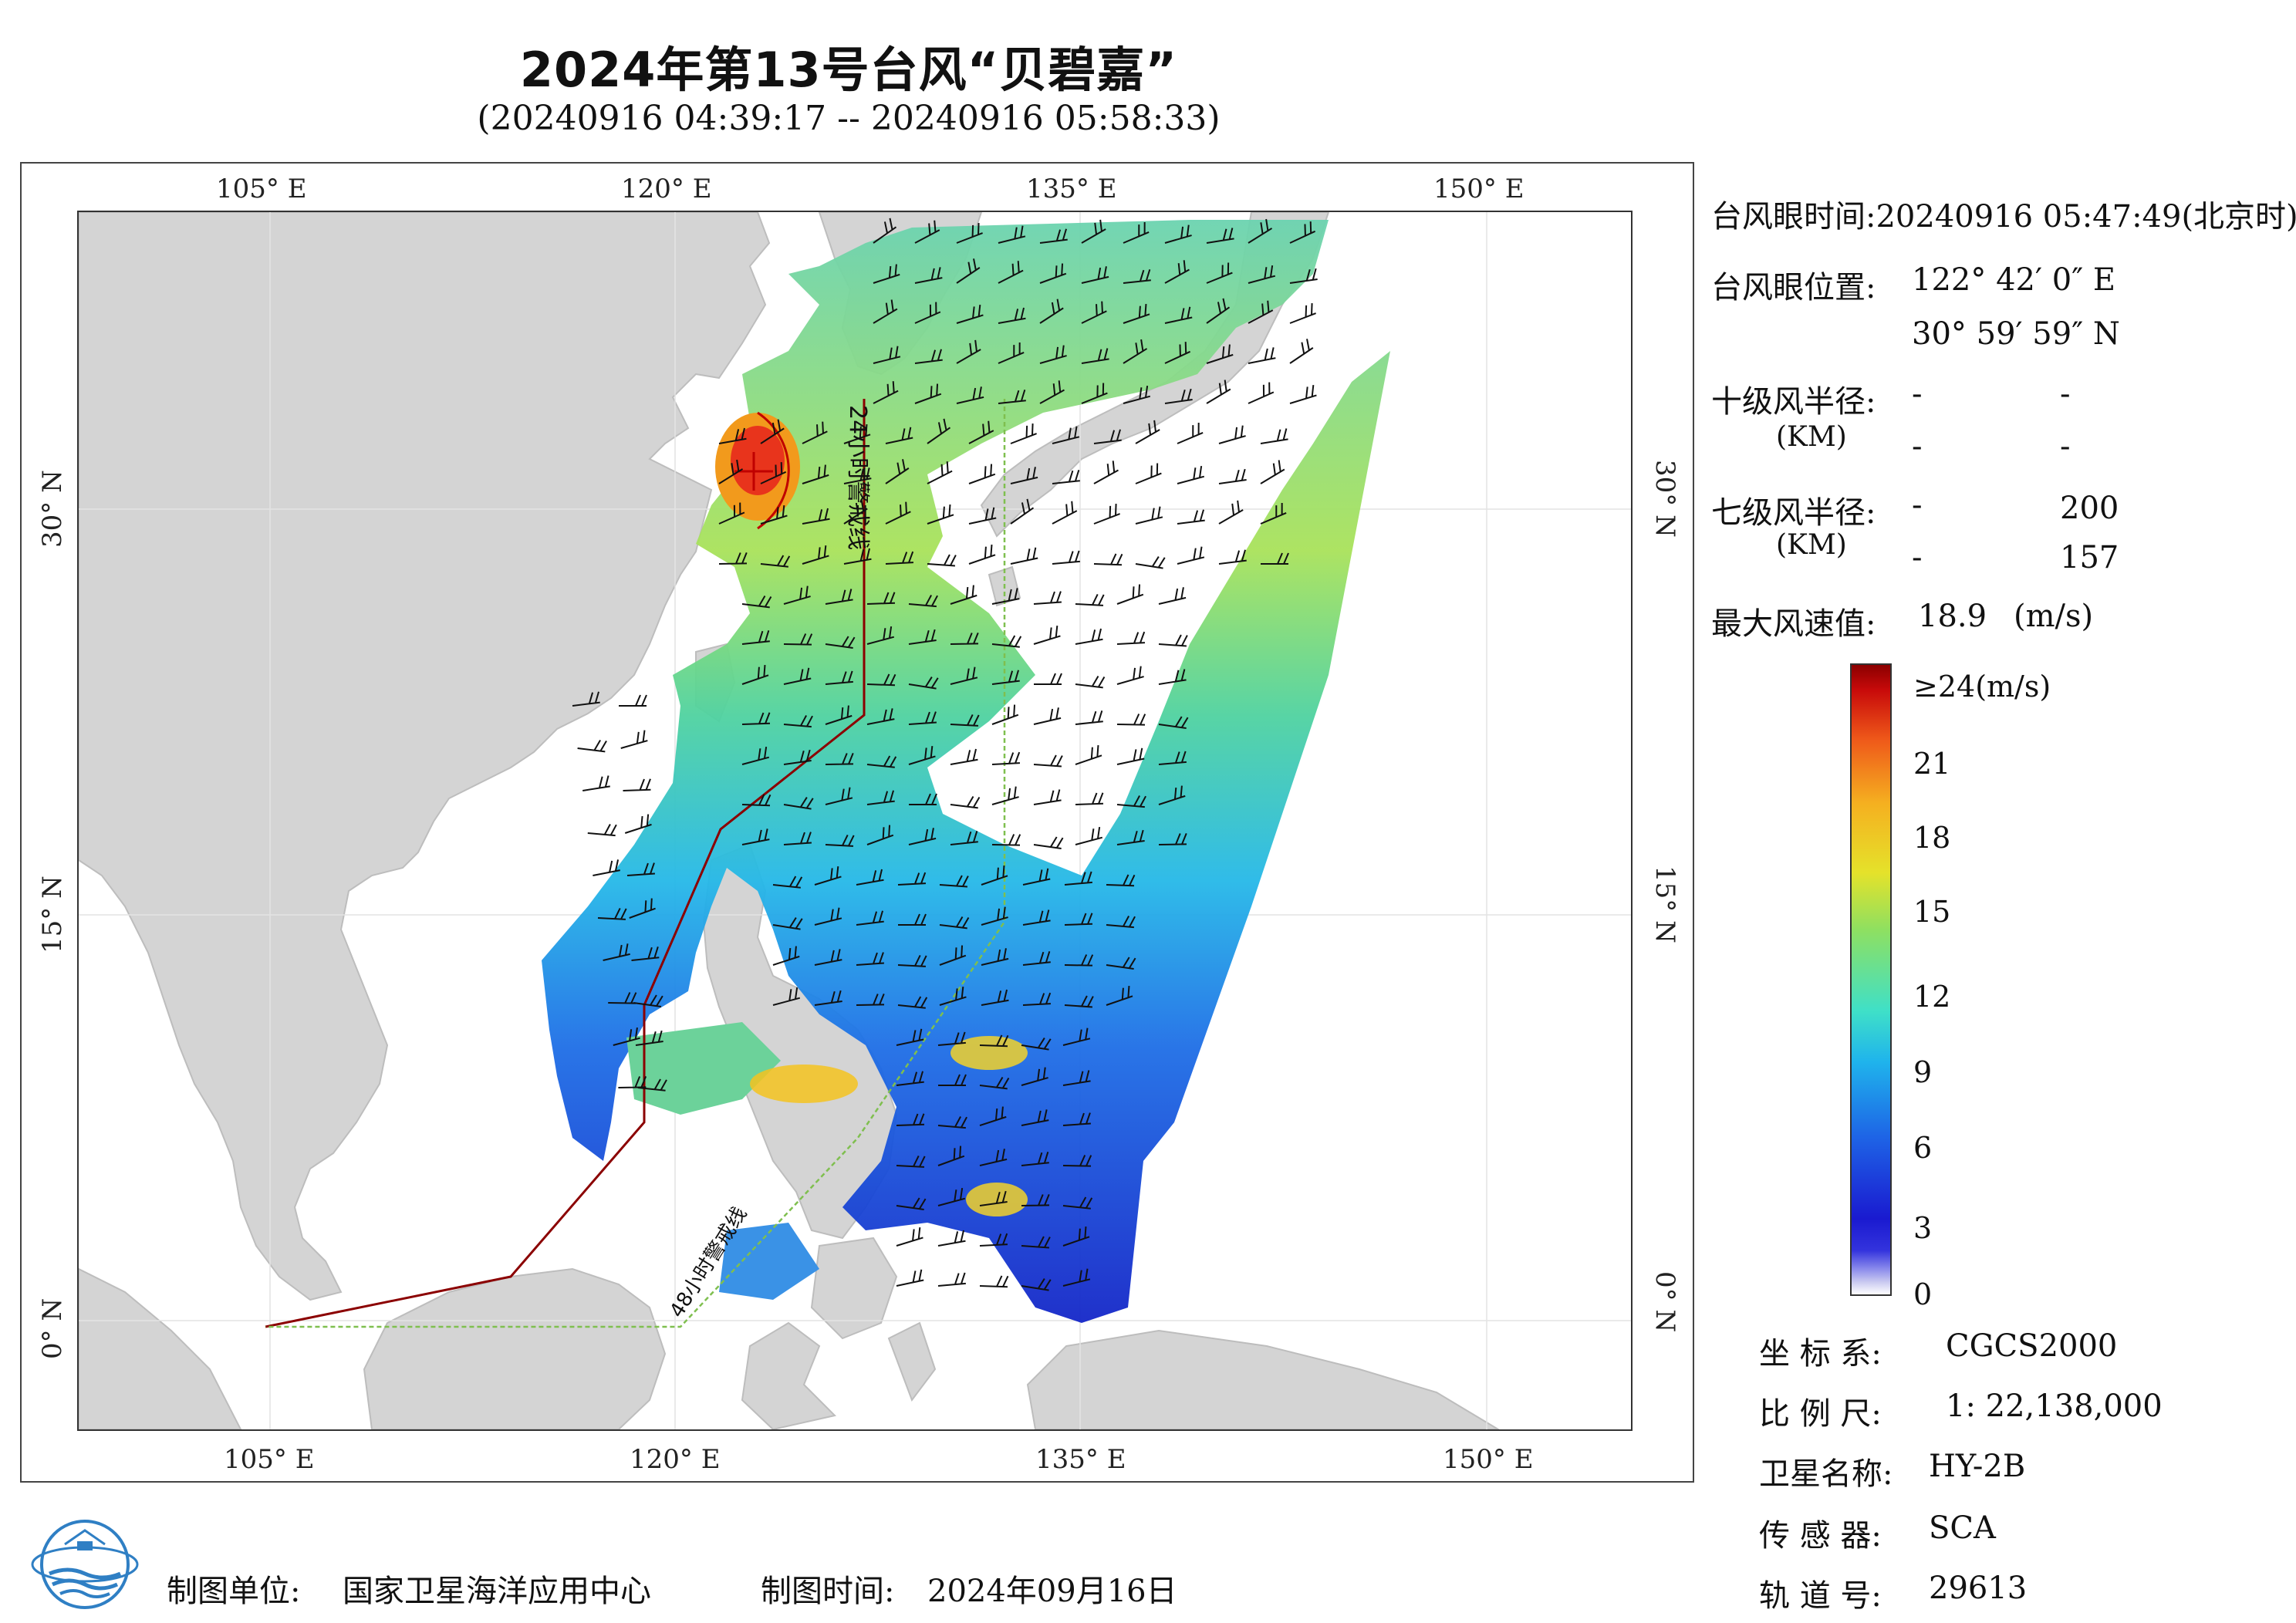  I want to click on r10-value-3: -, so click(1917, 446).